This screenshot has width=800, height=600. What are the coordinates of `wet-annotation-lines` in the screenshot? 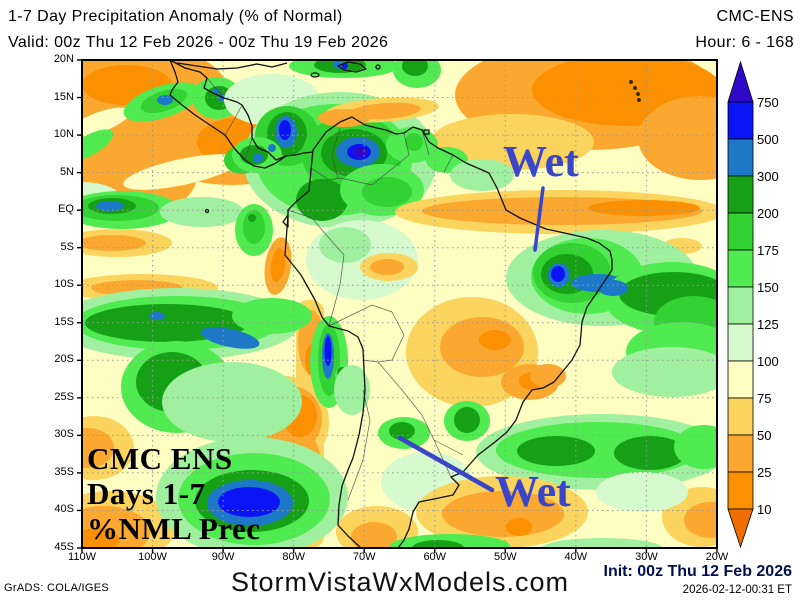 It's located at (471, 339).